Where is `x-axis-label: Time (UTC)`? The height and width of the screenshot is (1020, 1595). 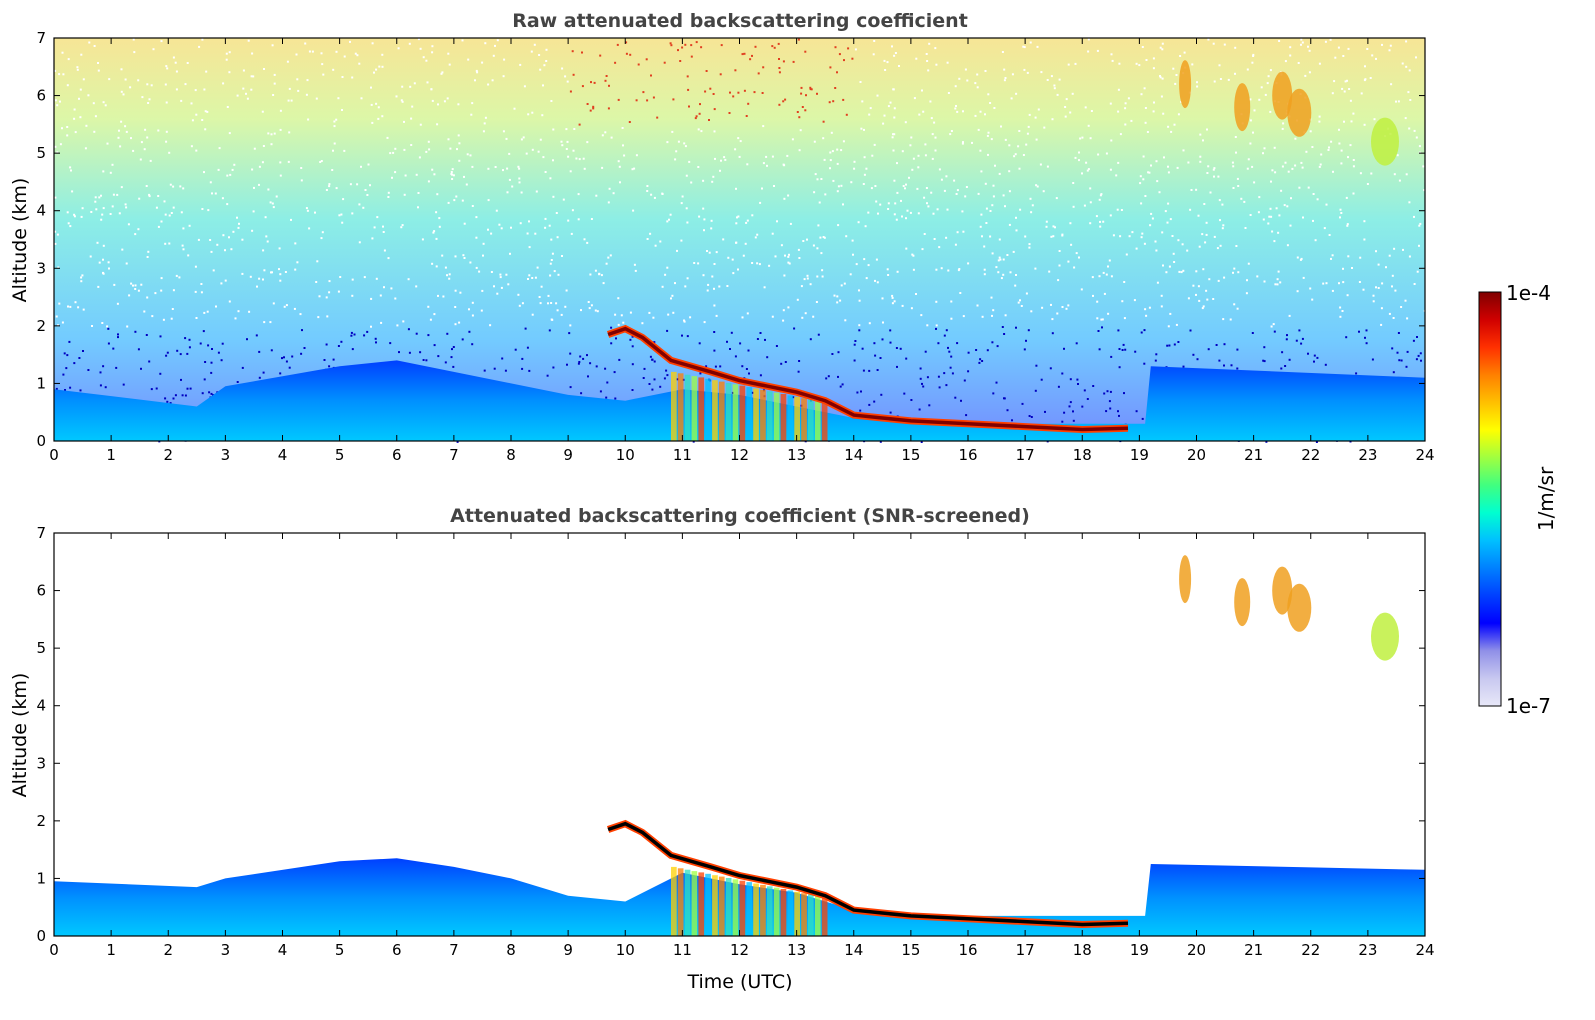 x-axis-label: Time (UTC) is located at coordinates (739, 982).